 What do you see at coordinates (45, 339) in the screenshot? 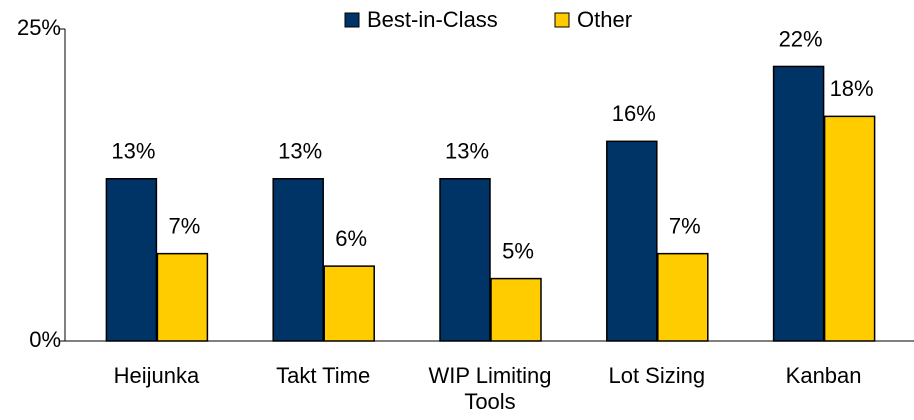
I see `y-tick-label: 0%` at bounding box center [45, 339].